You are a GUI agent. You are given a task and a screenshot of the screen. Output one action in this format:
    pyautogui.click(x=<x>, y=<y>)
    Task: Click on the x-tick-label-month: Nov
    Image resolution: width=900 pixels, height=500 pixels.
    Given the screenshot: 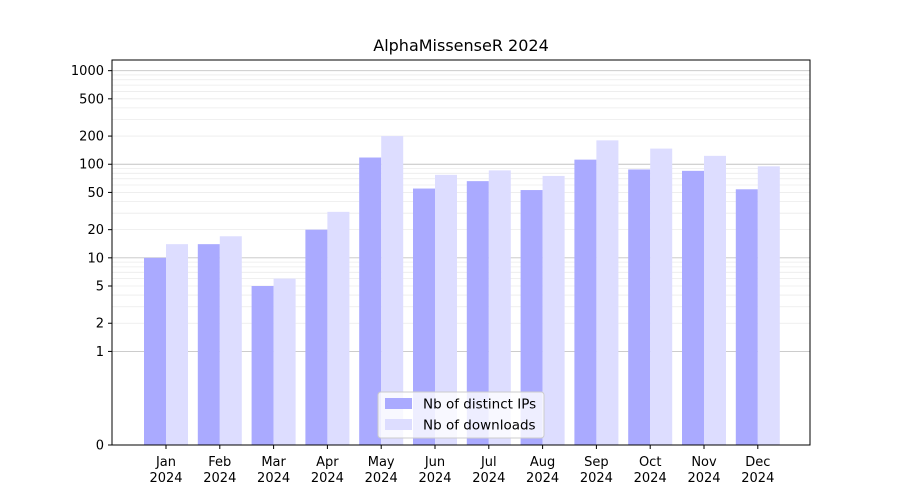 What is the action you would take?
    pyautogui.click(x=704, y=462)
    